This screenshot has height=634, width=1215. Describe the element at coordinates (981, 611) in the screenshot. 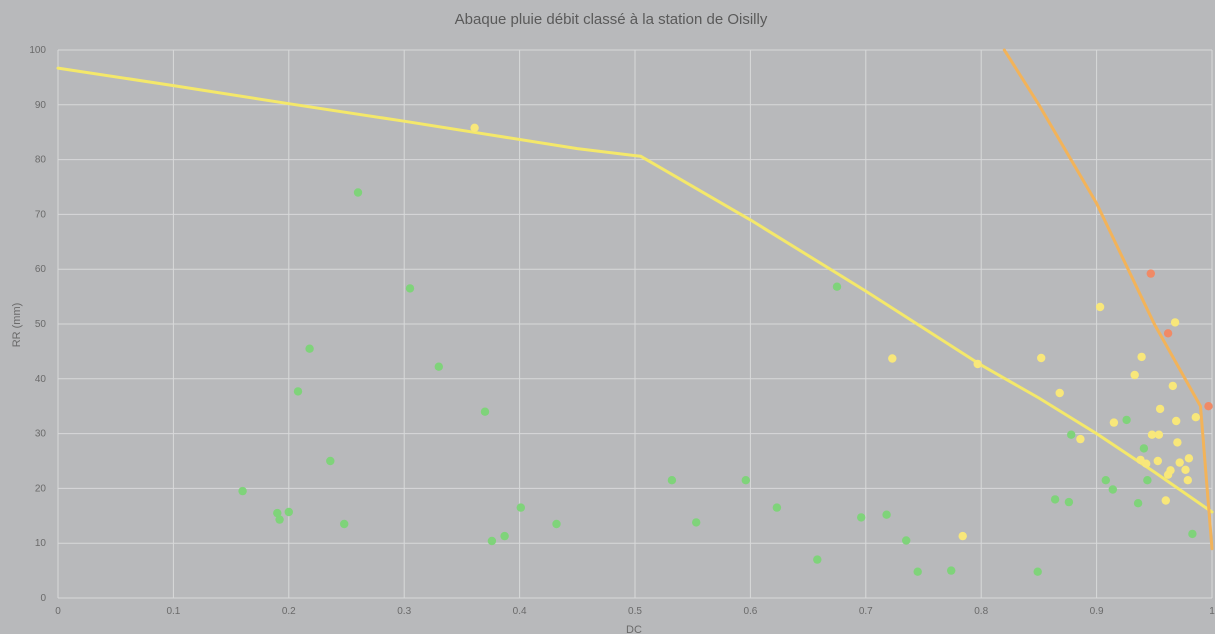

I see `x-tick-label: 0.8` at that location.